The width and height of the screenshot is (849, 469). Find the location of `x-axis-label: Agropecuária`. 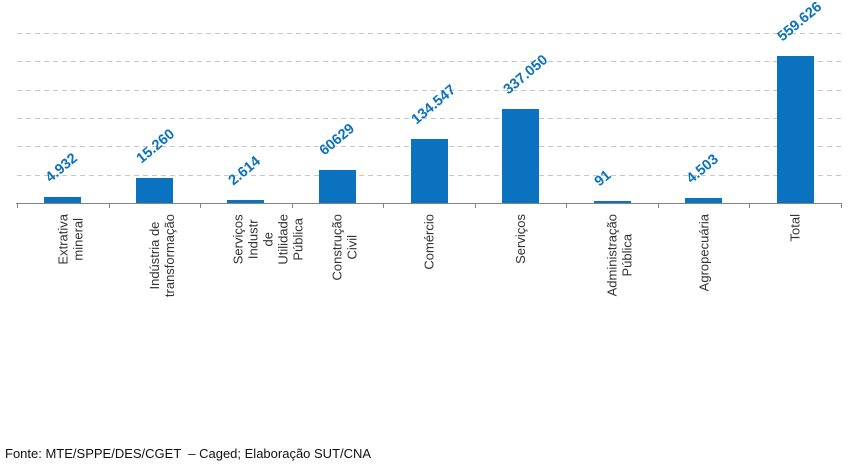

x-axis-label: Agropecuária is located at coordinates (704, 253).